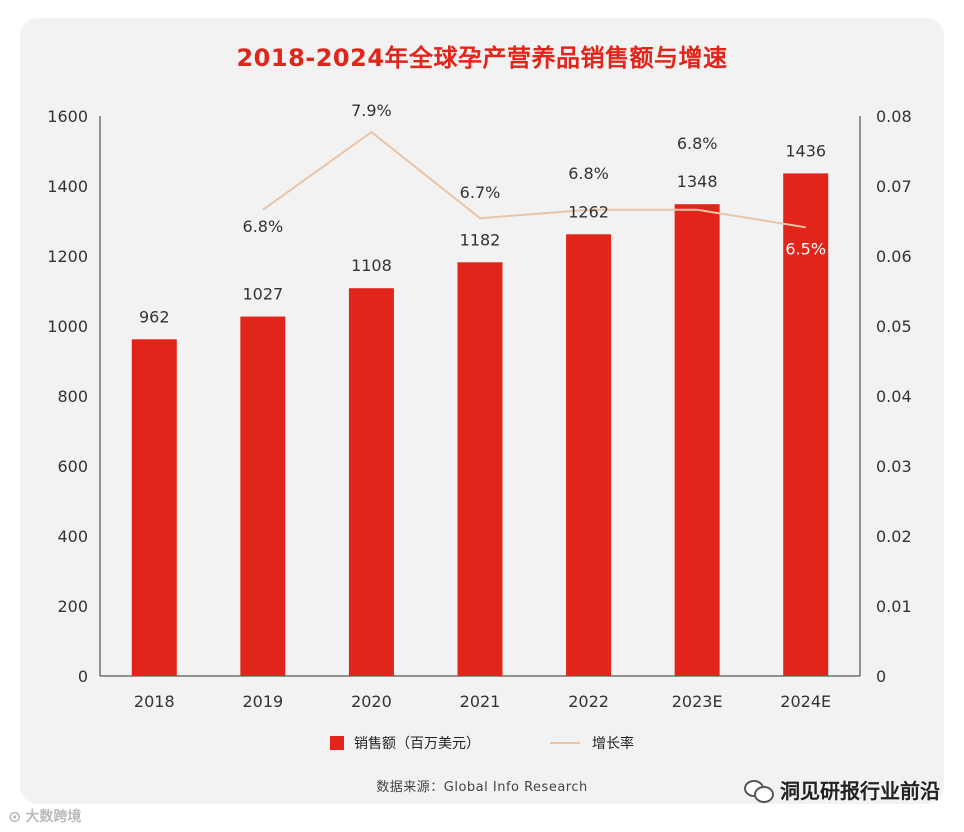  Describe the element at coordinates (480, 239) in the screenshot. I see `bar-value-label: 1182` at that location.